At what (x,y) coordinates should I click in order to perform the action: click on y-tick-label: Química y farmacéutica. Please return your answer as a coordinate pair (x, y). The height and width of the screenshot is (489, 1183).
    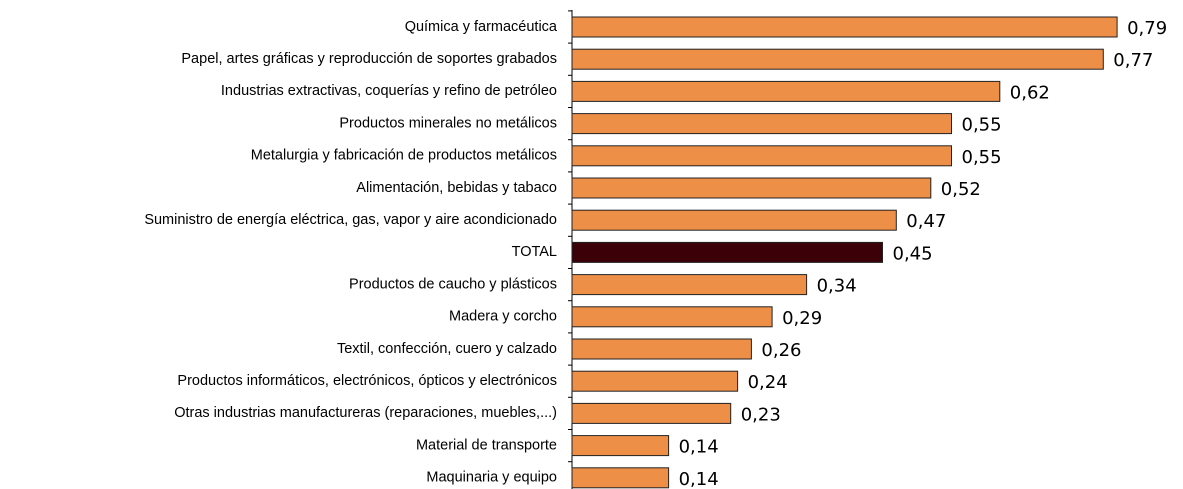
    Looking at the image, I should click on (481, 27).